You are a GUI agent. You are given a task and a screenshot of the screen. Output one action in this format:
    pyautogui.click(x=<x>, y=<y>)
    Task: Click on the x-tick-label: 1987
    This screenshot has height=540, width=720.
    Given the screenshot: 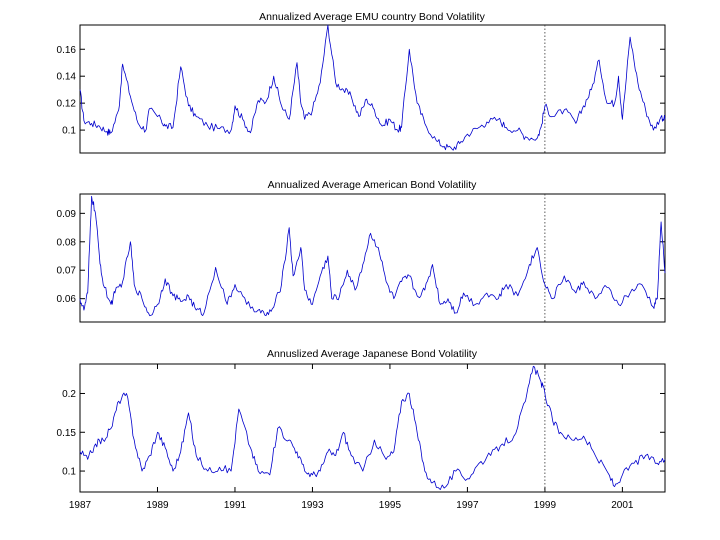 What is the action you would take?
    pyautogui.click(x=80, y=505)
    